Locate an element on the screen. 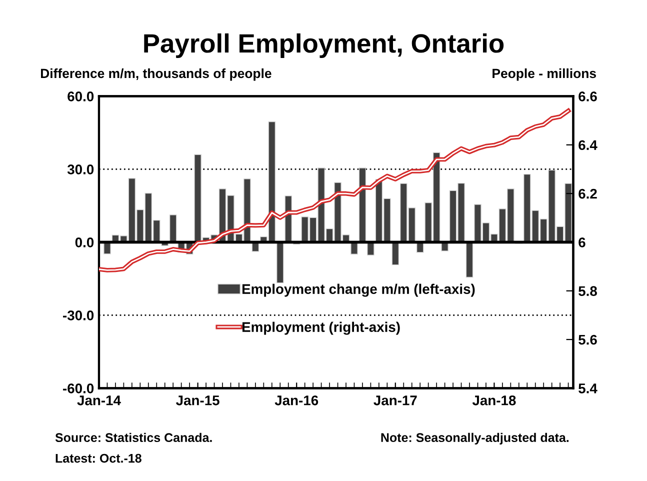 This screenshot has height=481, width=647. y2-tick-label: 6 is located at coordinates (582, 243).